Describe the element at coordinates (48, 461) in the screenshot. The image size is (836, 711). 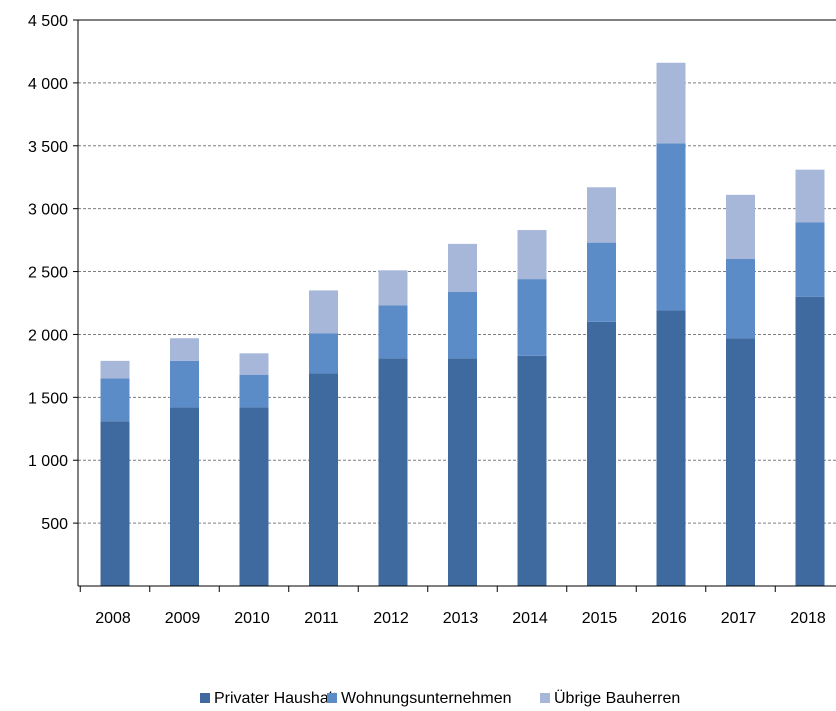
I see `y-tick-label: 1 000` at that location.